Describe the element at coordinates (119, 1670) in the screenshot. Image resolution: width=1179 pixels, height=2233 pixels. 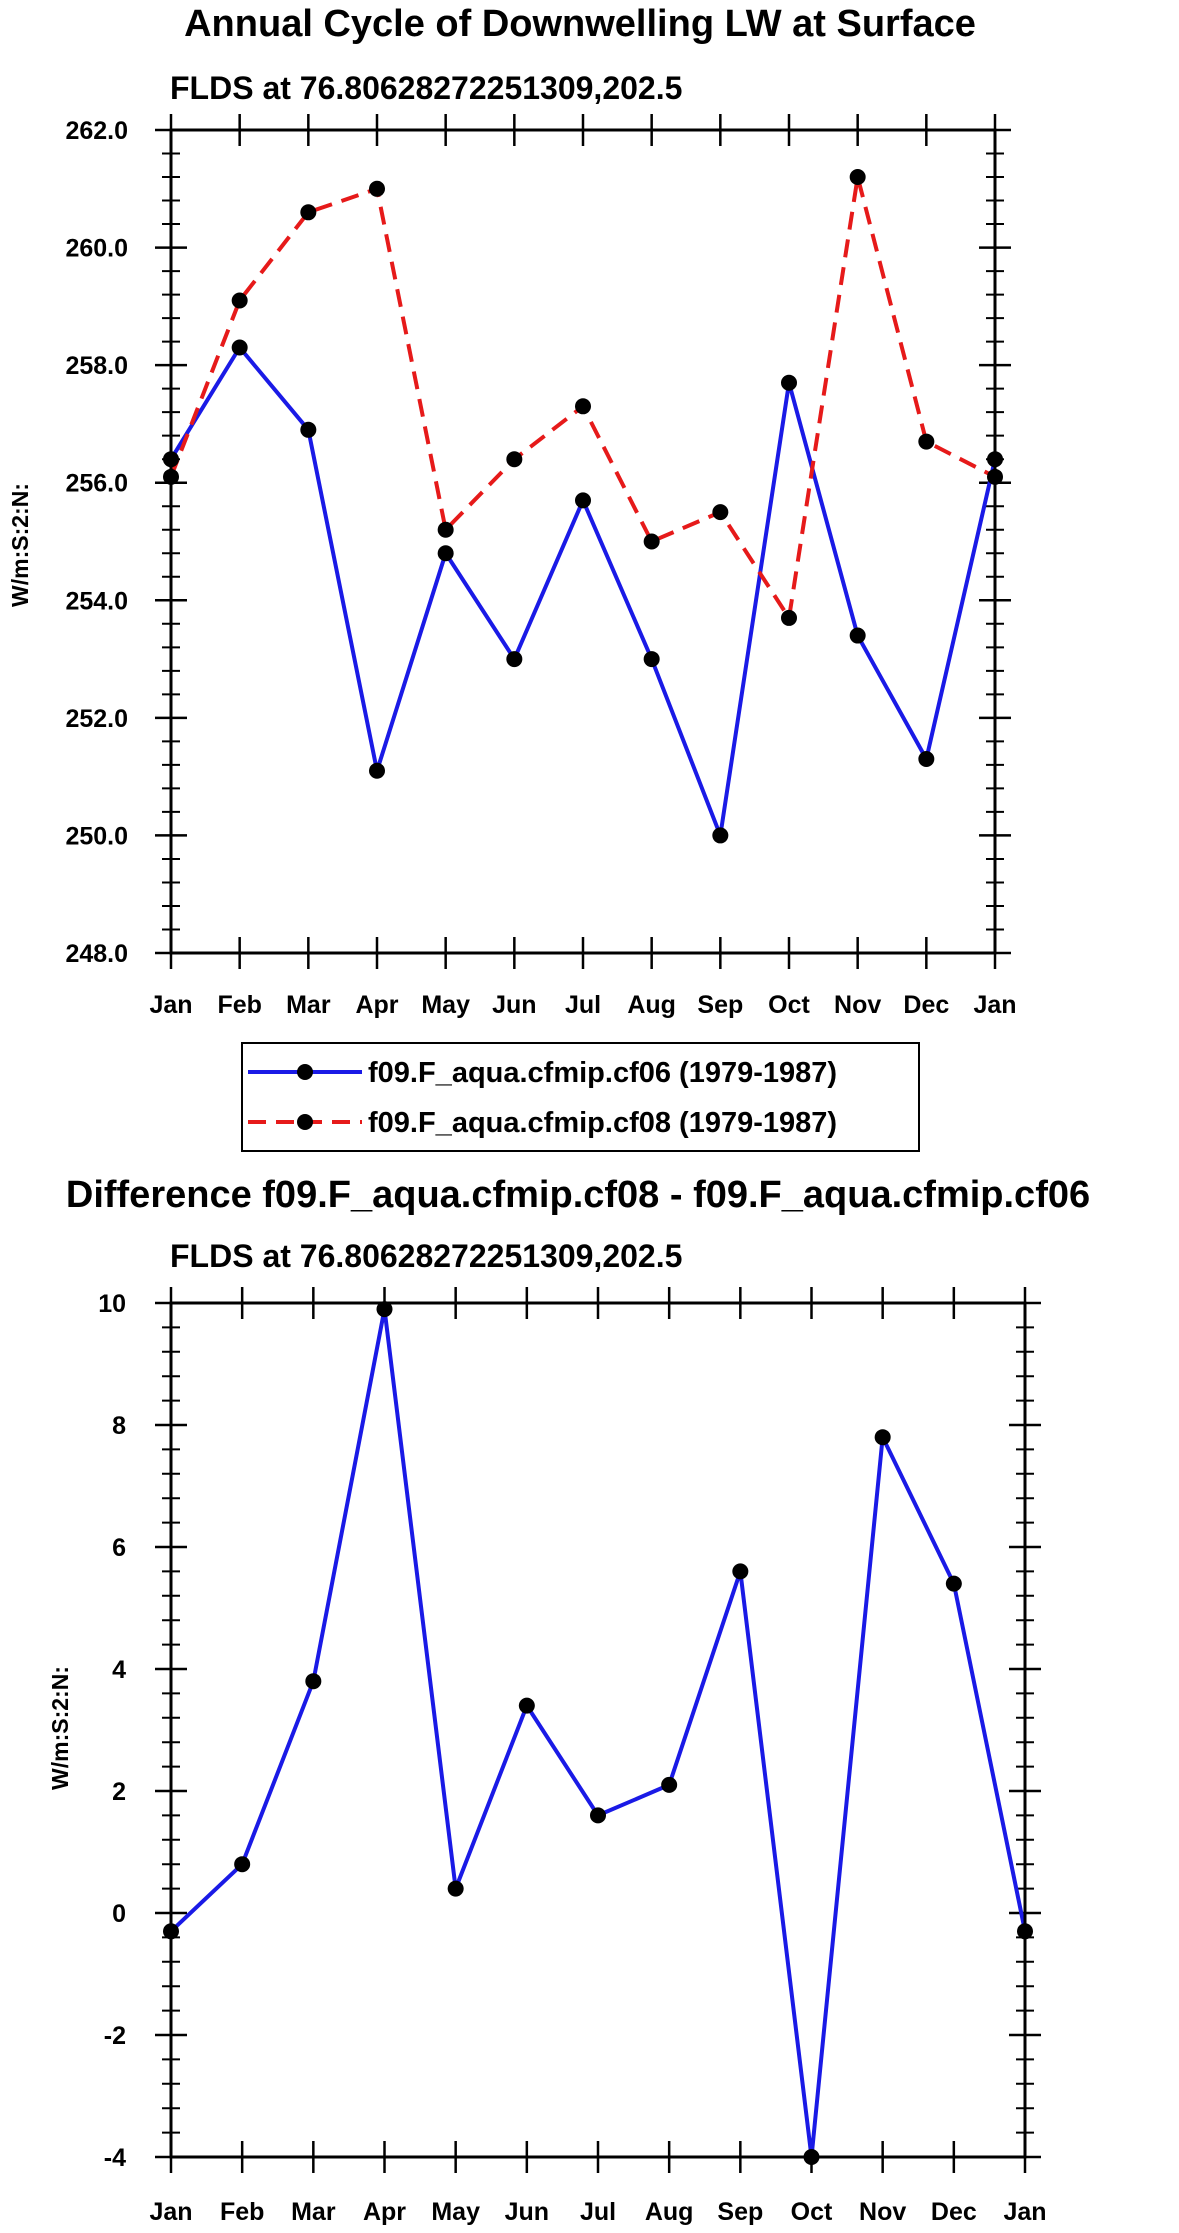
I see `y-tick-label: 4` at that location.